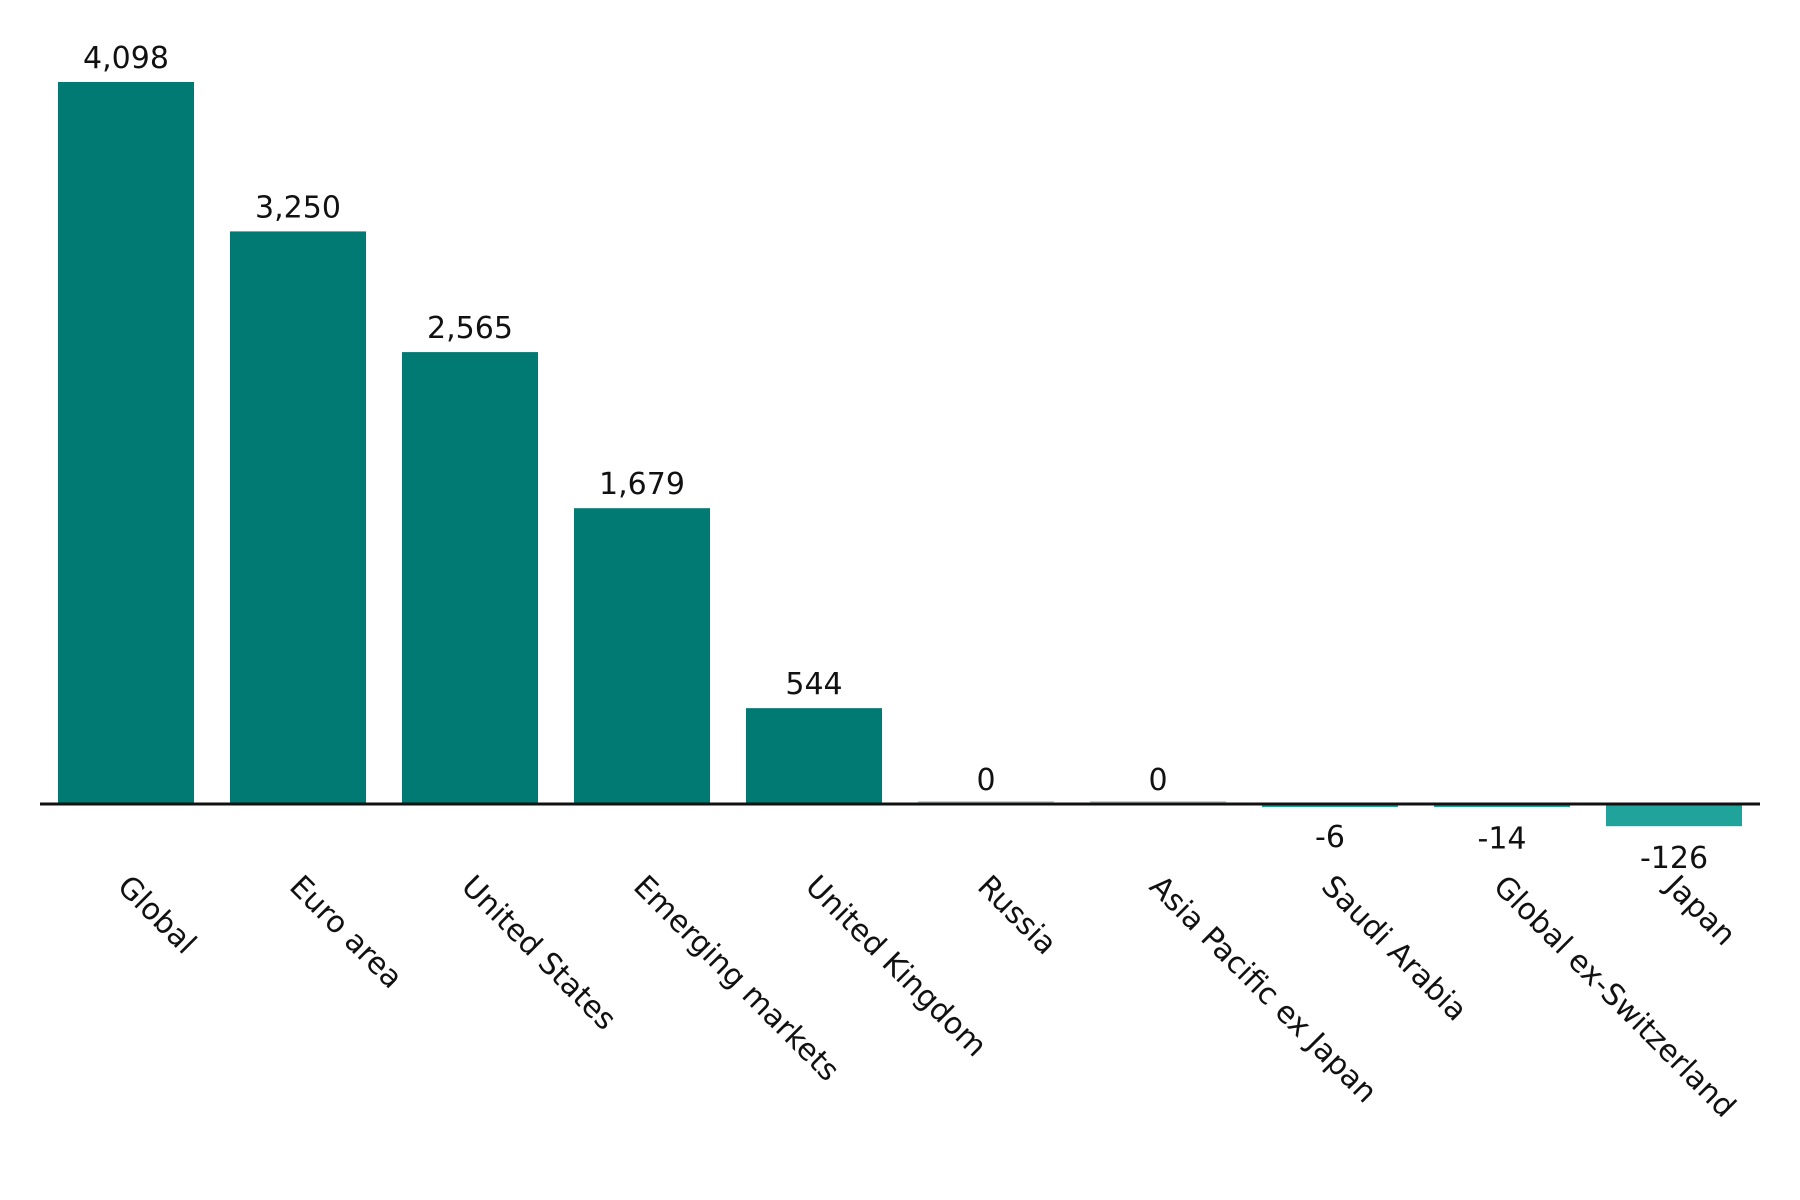  Describe the element at coordinates (470, 328) in the screenshot. I see `data-label: 2,565` at that location.